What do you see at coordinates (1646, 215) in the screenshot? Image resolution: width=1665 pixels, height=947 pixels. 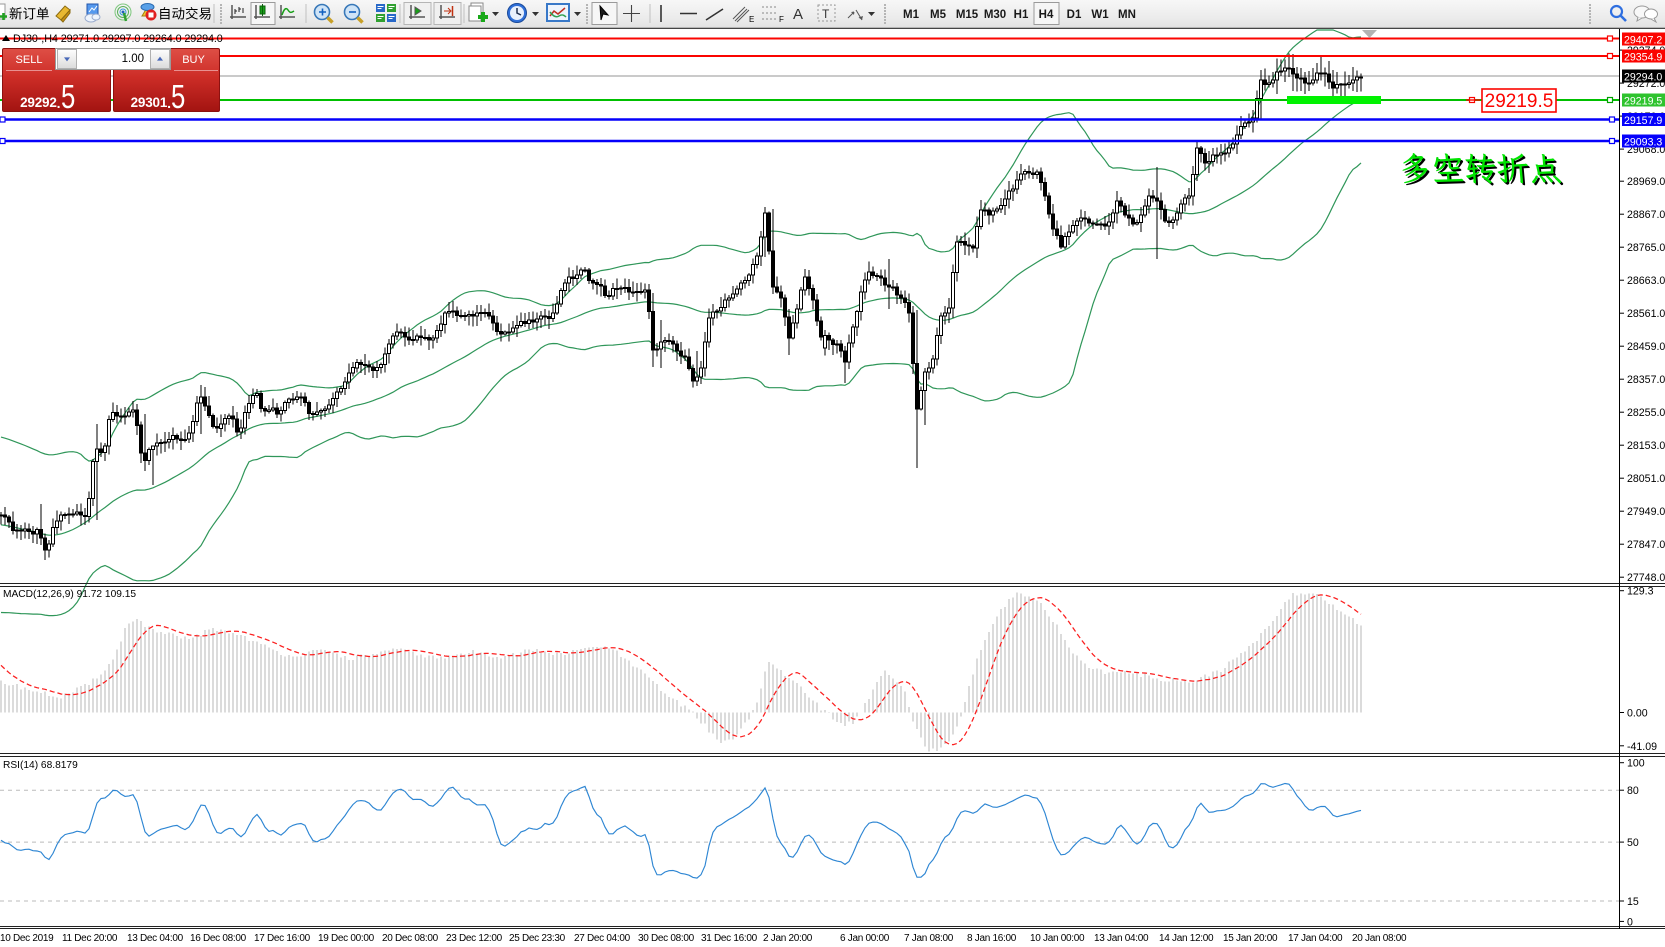 I see `svg-text: 28867.0` at bounding box center [1646, 215].